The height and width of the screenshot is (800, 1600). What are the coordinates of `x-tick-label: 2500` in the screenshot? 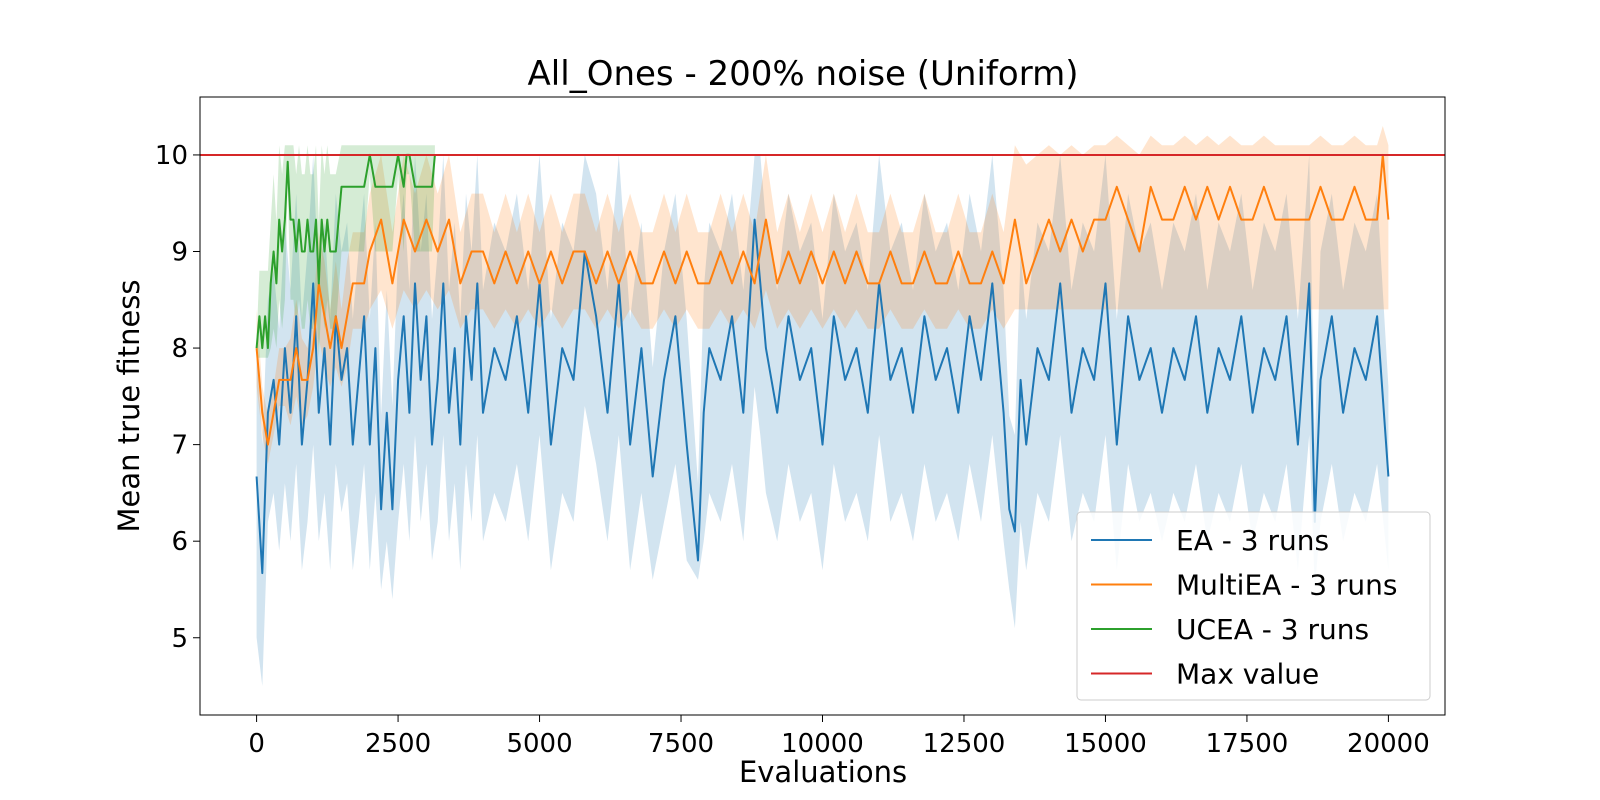 It's located at (398, 744).